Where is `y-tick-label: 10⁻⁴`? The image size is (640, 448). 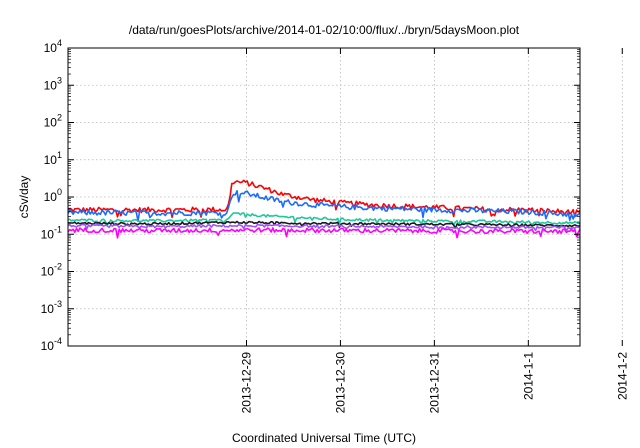
y-tick-label: 10⁻⁴ is located at coordinates (51, 344).